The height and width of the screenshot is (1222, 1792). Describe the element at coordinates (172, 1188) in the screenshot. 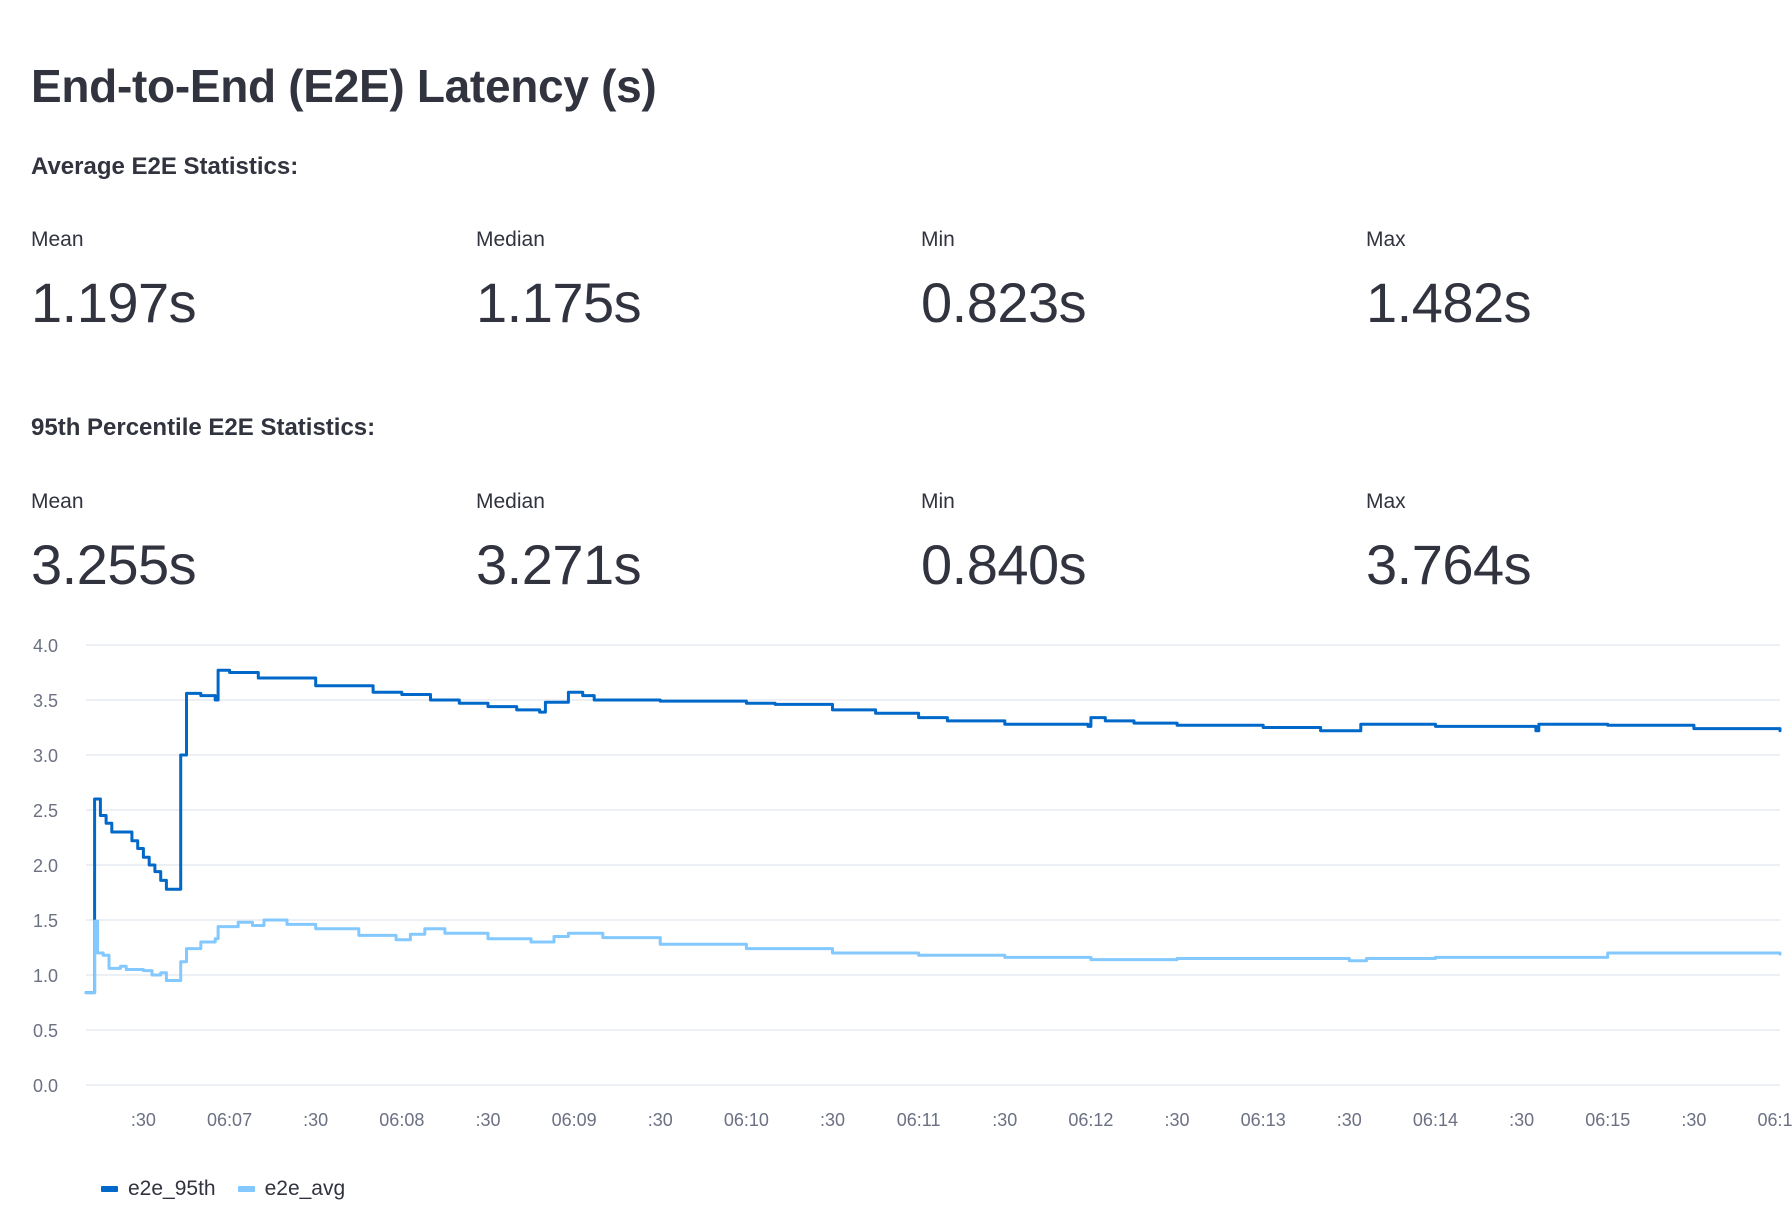

I see `legend-label: e2e_95th` at that location.